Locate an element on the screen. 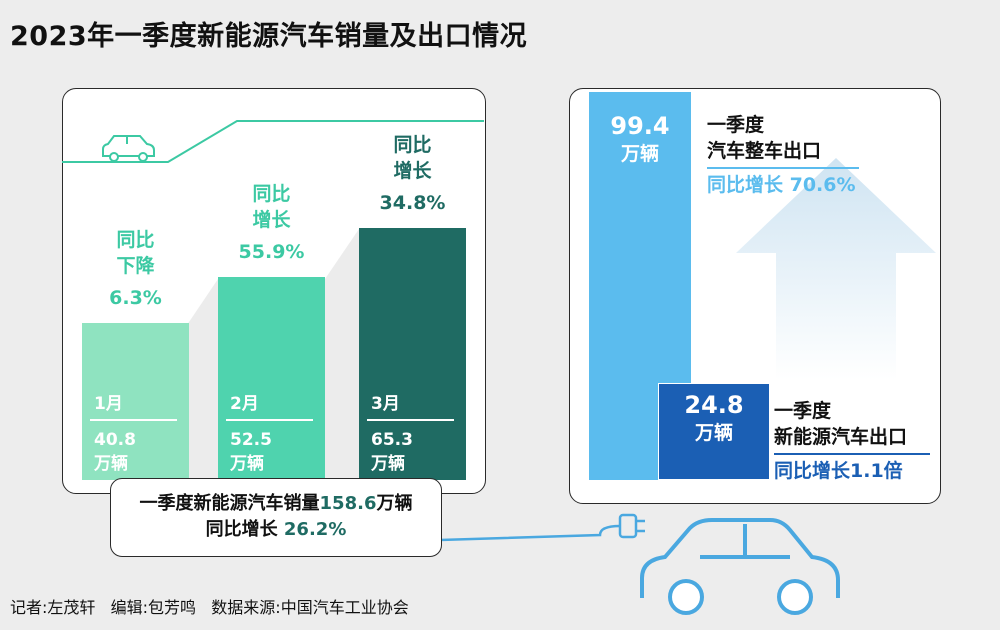 Image resolution: width=1000 pixels, height=630 pixels. growth-rate: 34.8% is located at coordinates (412, 202).